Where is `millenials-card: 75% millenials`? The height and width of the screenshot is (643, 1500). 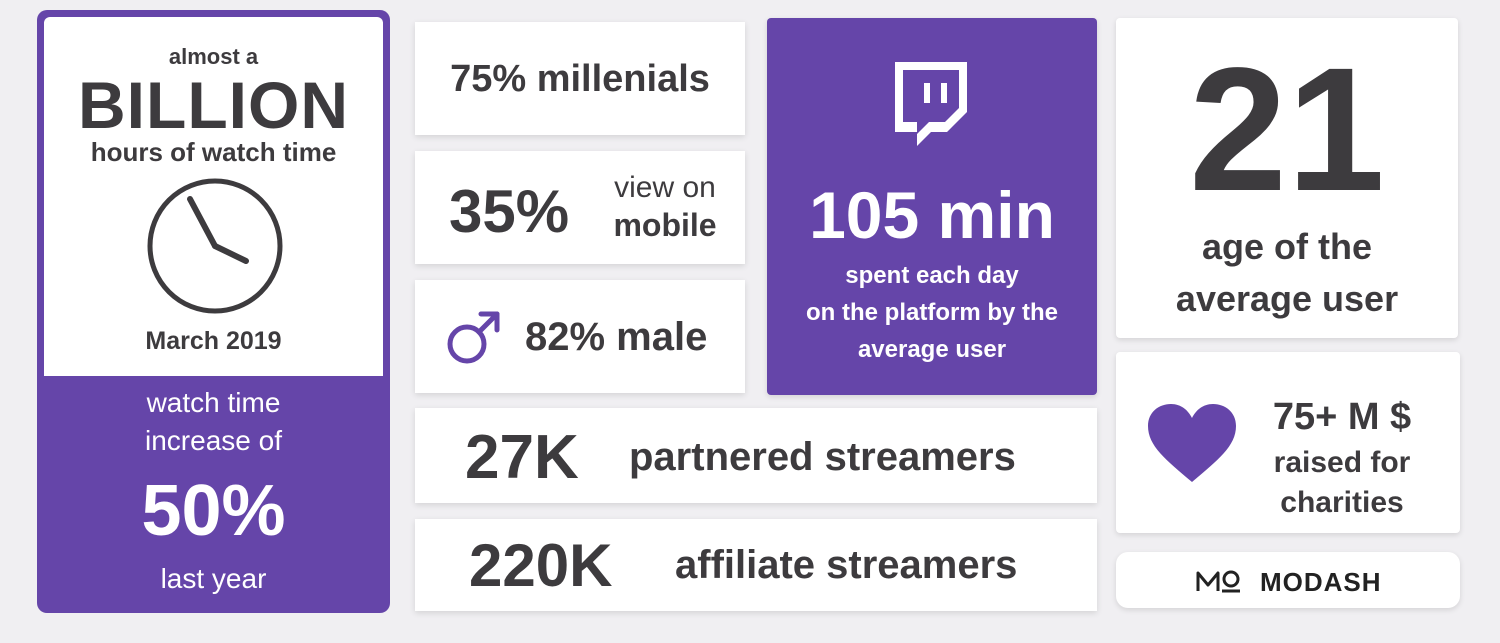 millenials-card: 75% millenials is located at coordinates (580, 78).